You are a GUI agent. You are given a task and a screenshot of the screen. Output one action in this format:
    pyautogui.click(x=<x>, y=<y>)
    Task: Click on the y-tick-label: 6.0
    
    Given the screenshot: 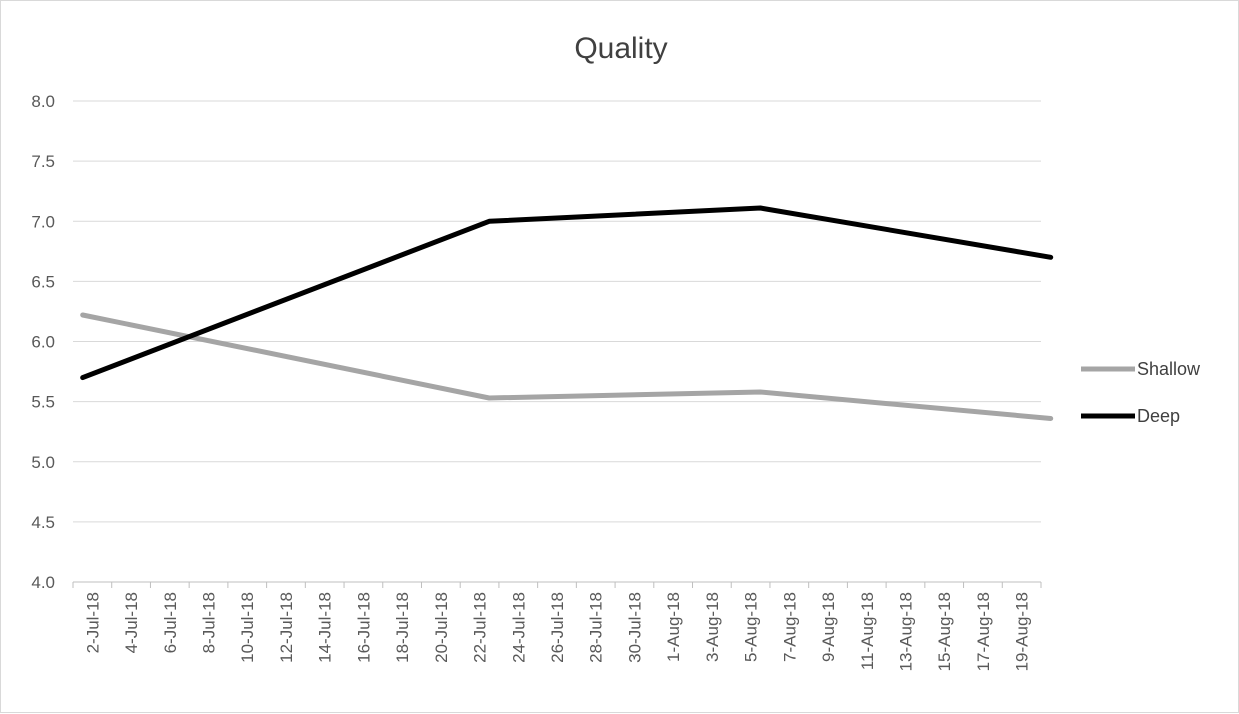 What is the action you would take?
    pyautogui.click(x=43, y=342)
    